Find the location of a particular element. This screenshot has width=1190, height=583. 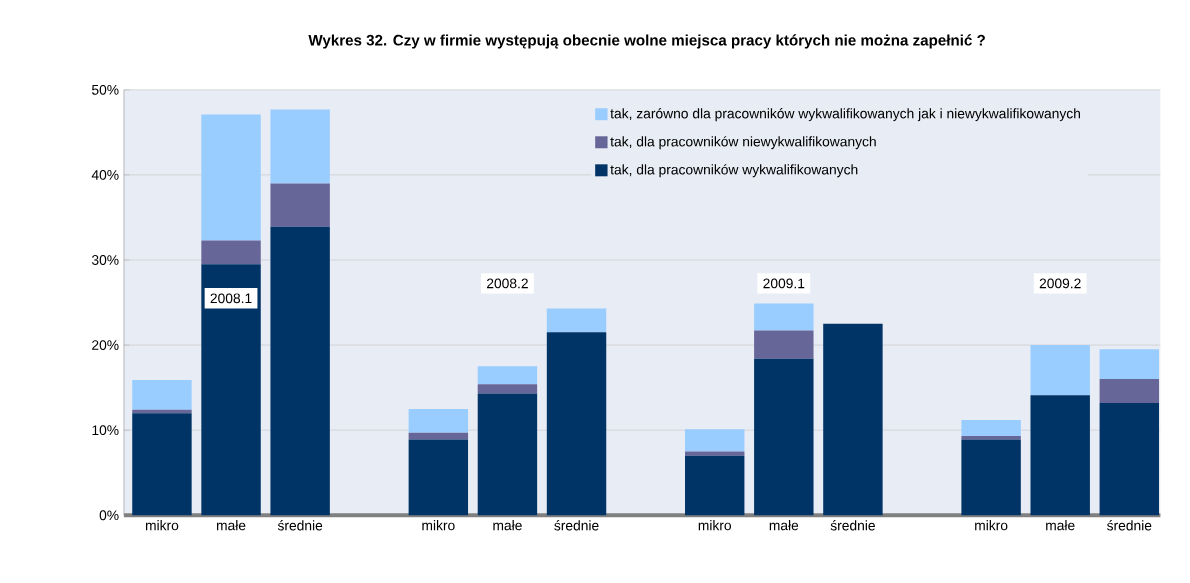

y-tick-label: 10% is located at coordinates (105, 430).